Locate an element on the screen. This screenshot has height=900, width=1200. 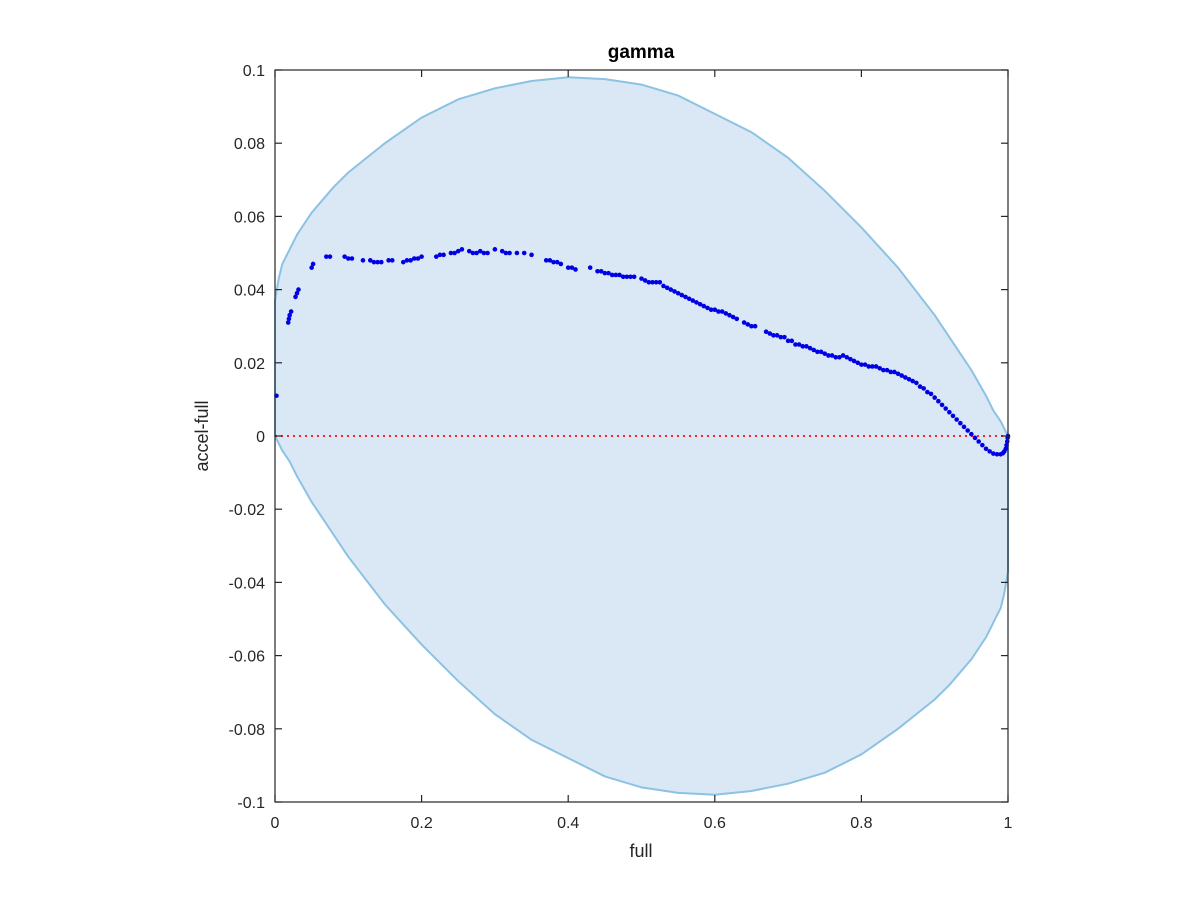
y-tick-label: -0.04 is located at coordinates (247, 583).